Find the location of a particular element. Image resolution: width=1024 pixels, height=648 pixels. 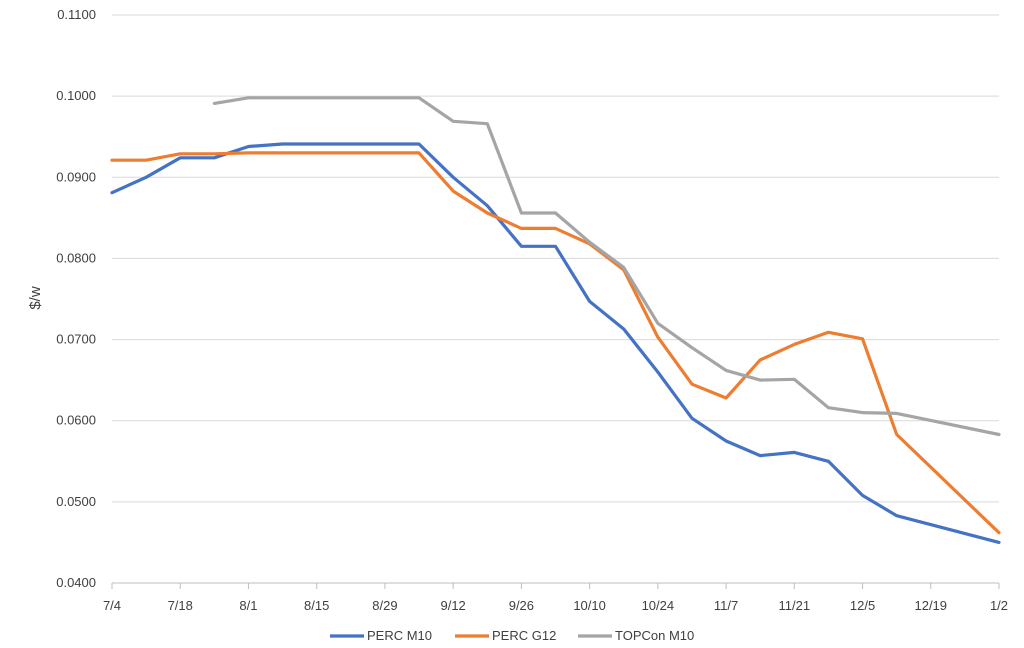

x-tick-label: 12/5 is located at coordinates (862, 605).